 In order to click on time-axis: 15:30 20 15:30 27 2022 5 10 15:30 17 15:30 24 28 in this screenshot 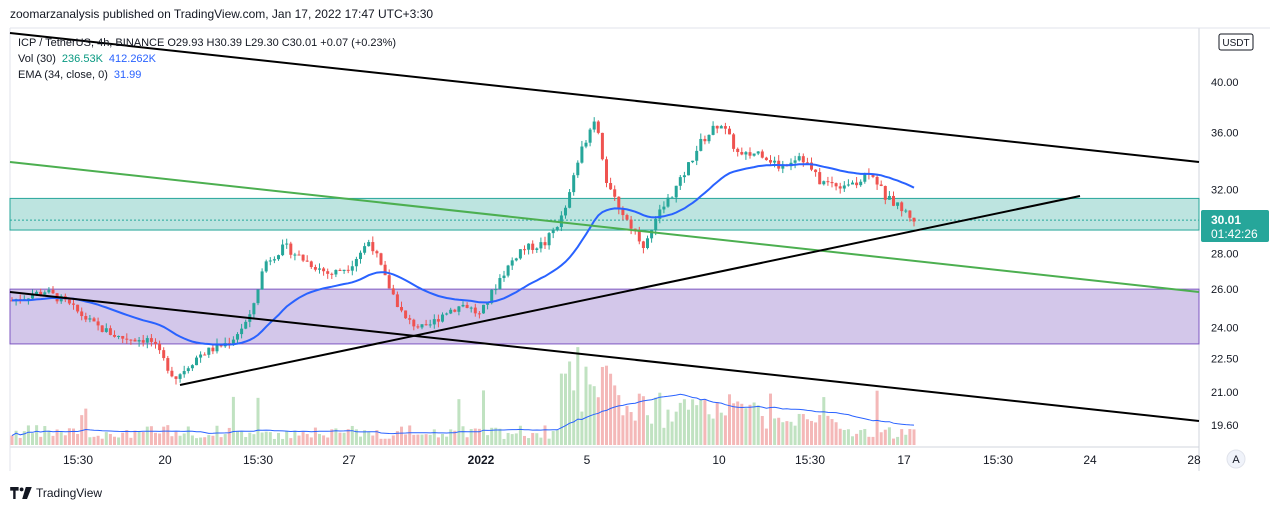, I will do `click(632, 460)`.